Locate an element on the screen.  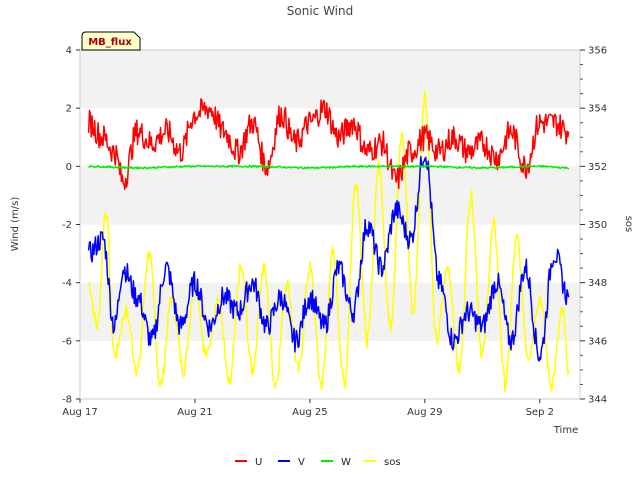
x-axis: Aug 17 Aug 21 Aug 25 Aug 29 Sep 2 is located at coordinates (308, 408).